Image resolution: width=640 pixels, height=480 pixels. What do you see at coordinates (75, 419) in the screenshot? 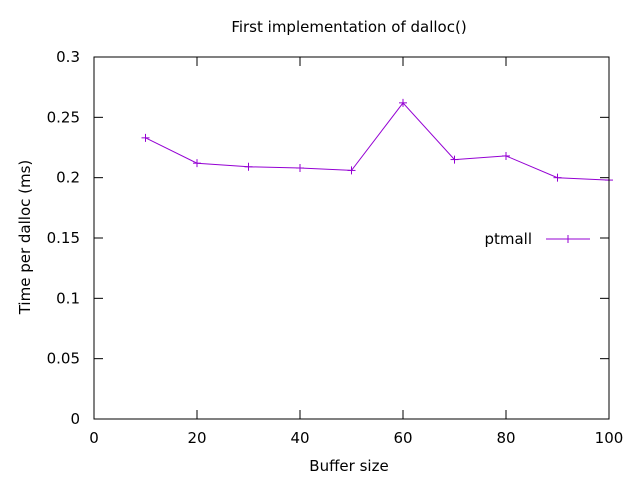
I see `y-tick-label: 0` at bounding box center [75, 419].